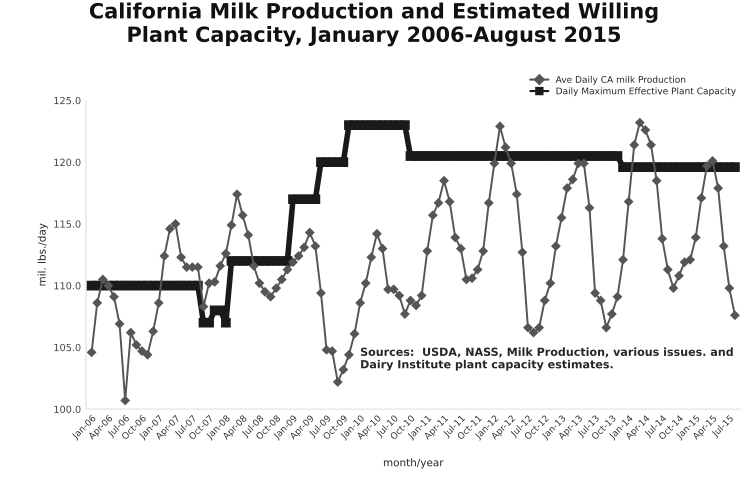 This screenshot has height=502, width=748. I want to click on y-axis-title: mil. lbs./day, so click(43, 254).